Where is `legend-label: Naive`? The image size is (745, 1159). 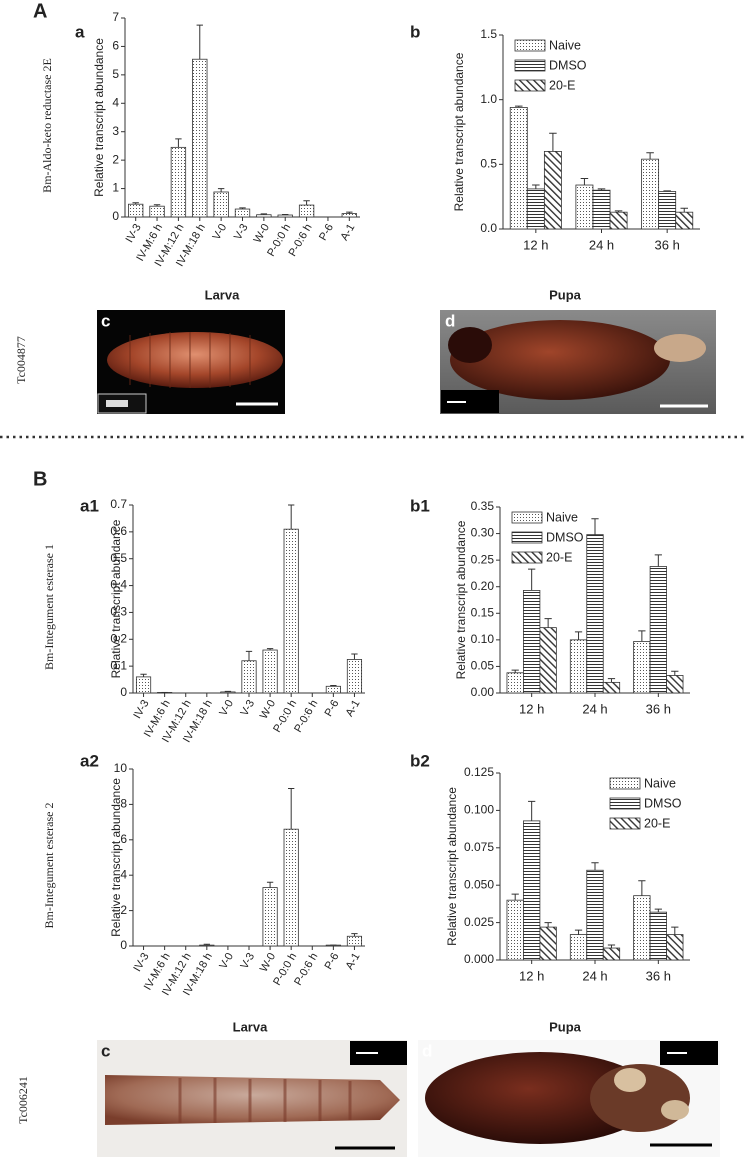 legend-label: Naive is located at coordinates (562, 517).